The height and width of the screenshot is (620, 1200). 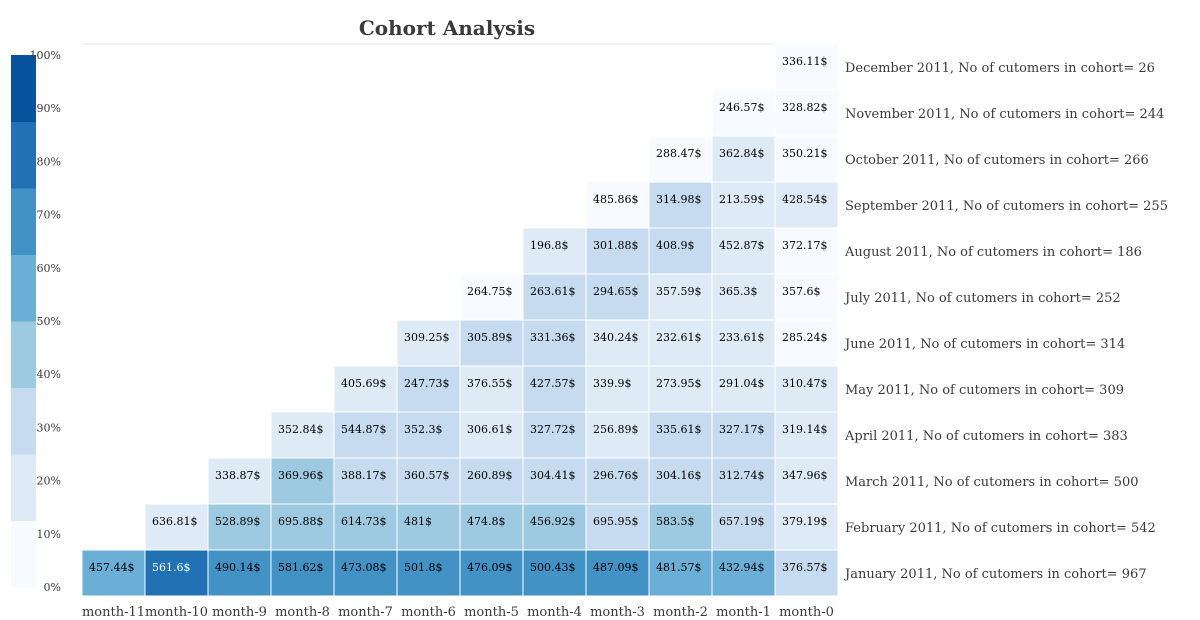 I want to click on cell-value-label: 695.95$, so click(x=616, y=521).